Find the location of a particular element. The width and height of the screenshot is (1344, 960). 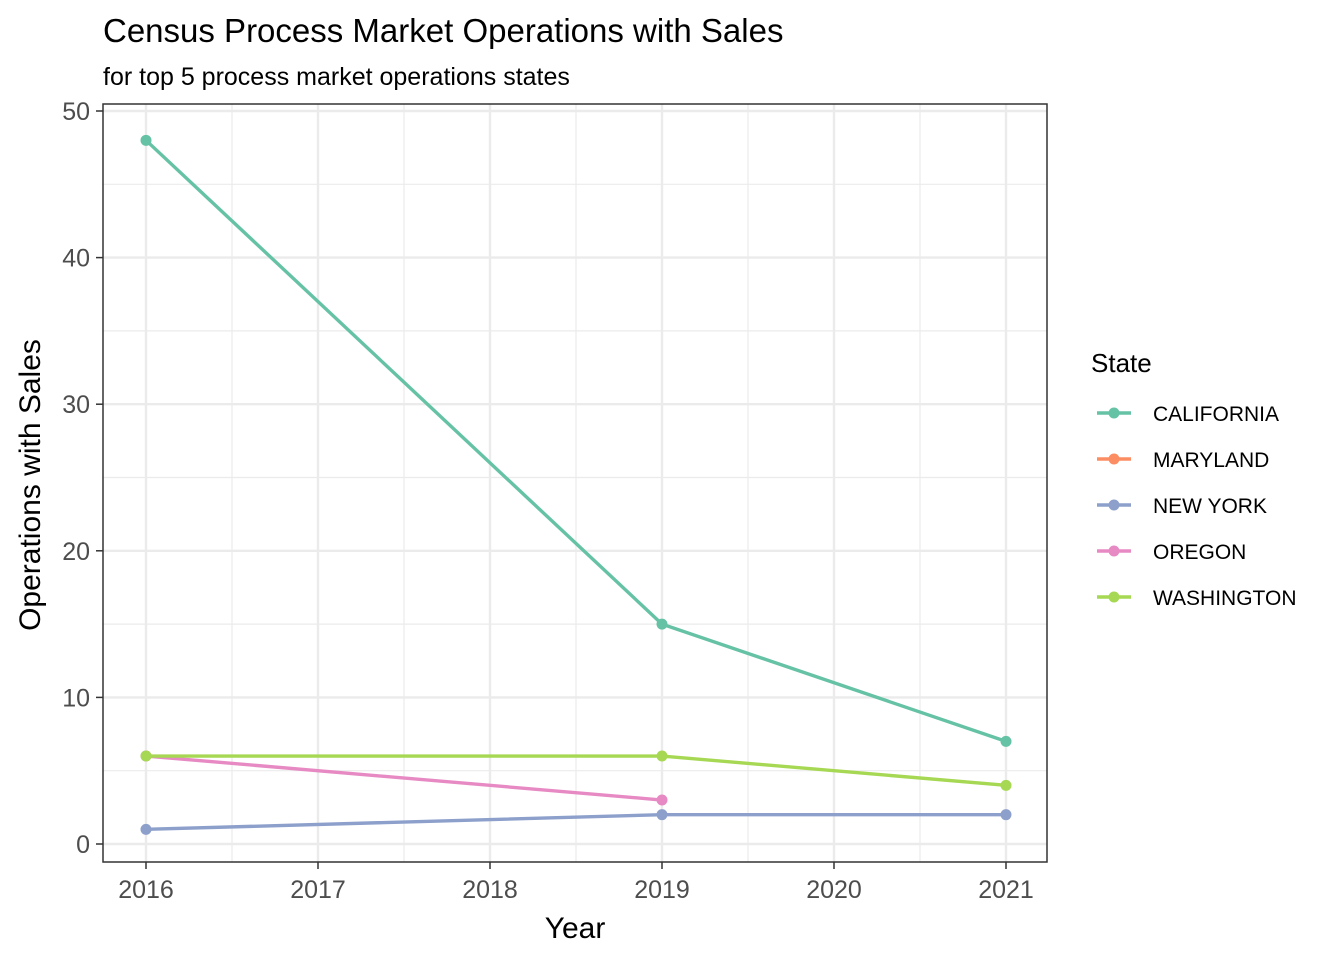

legend-item-california: CALIFORNIA is located at coordinates (1188, 414).